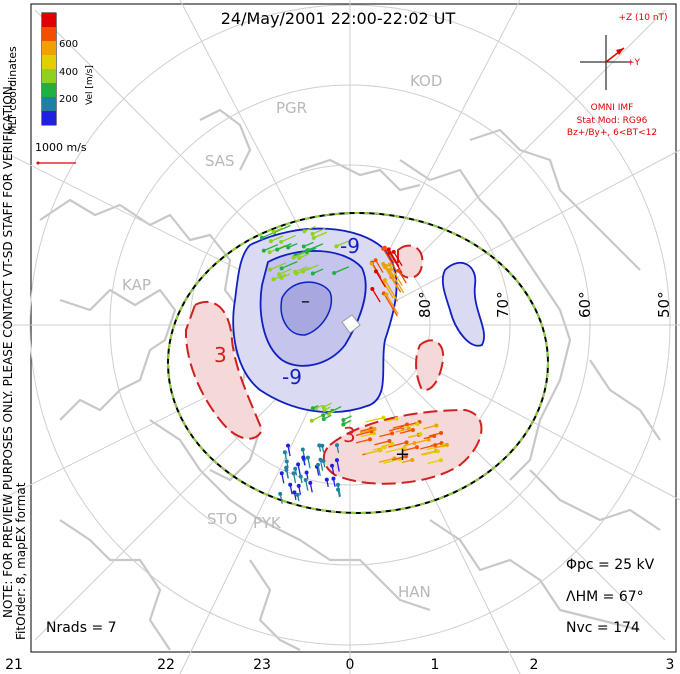 The width and height of the screenshot is (680, 674). I want to click on station-kap: KAP, so click(136, 285).